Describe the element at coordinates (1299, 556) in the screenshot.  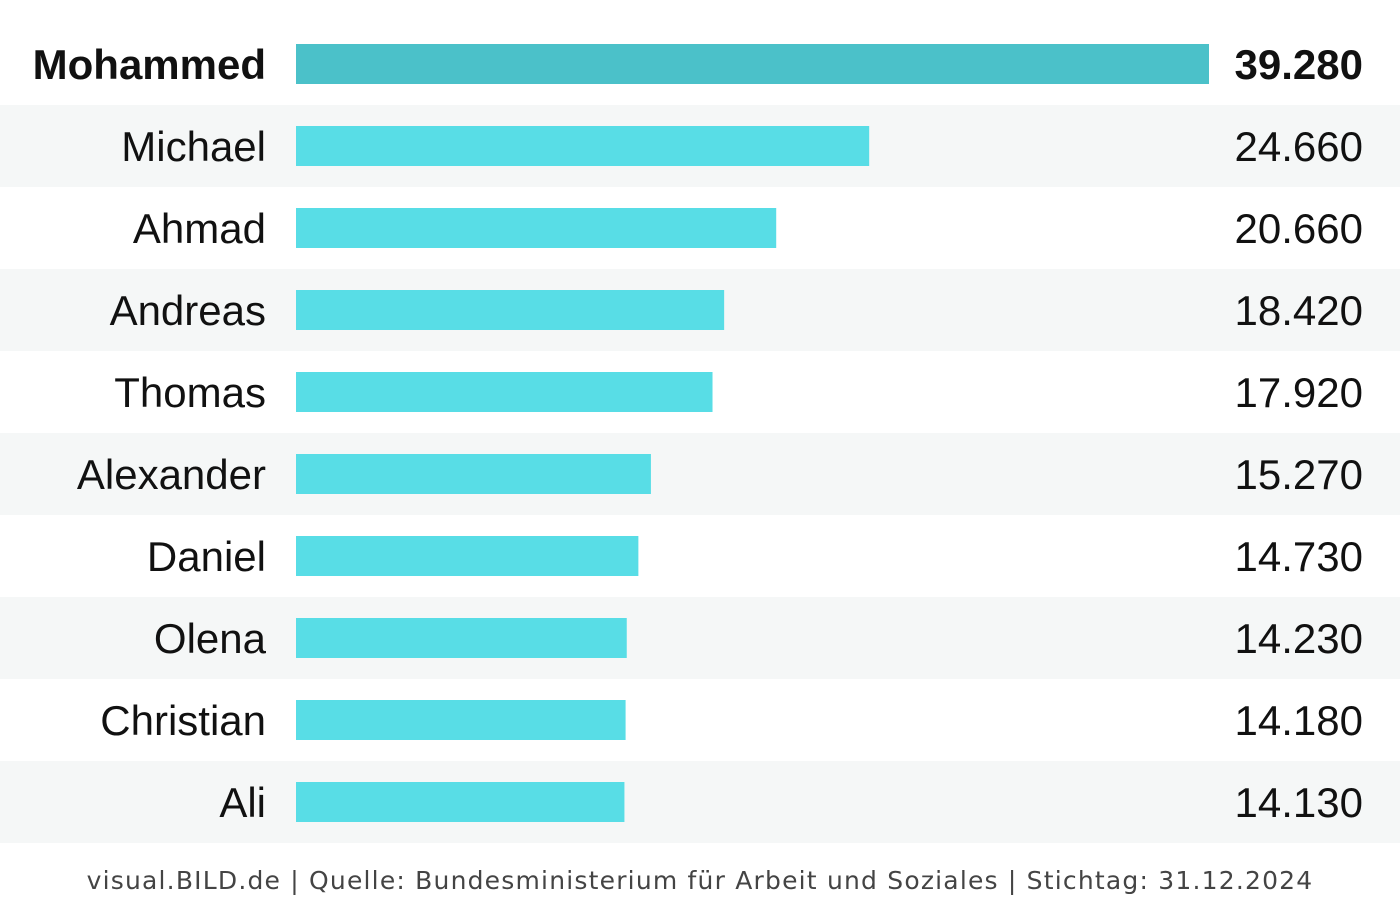
I see `value-label-daniel: 14.730` at that location.